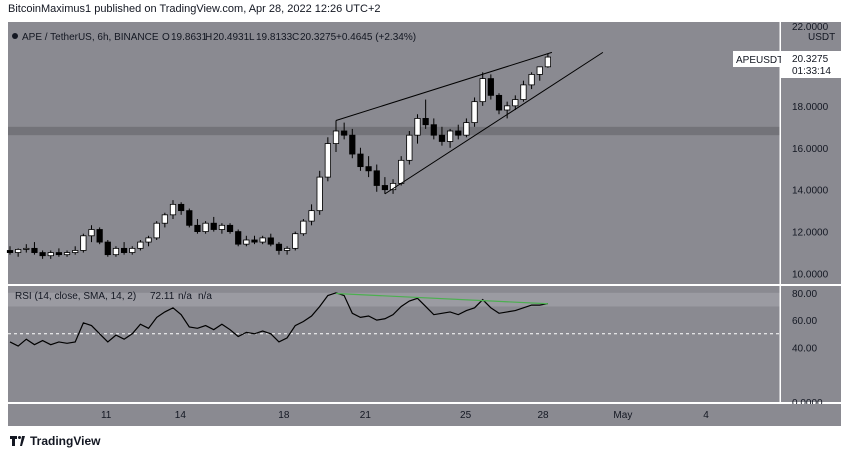 This screenshot has height=457, width=850. What do you see at coordinates (804, 321) in the screenshot?
I see `rsi-tick-label: 60.00` at bounding box center [804, 321].